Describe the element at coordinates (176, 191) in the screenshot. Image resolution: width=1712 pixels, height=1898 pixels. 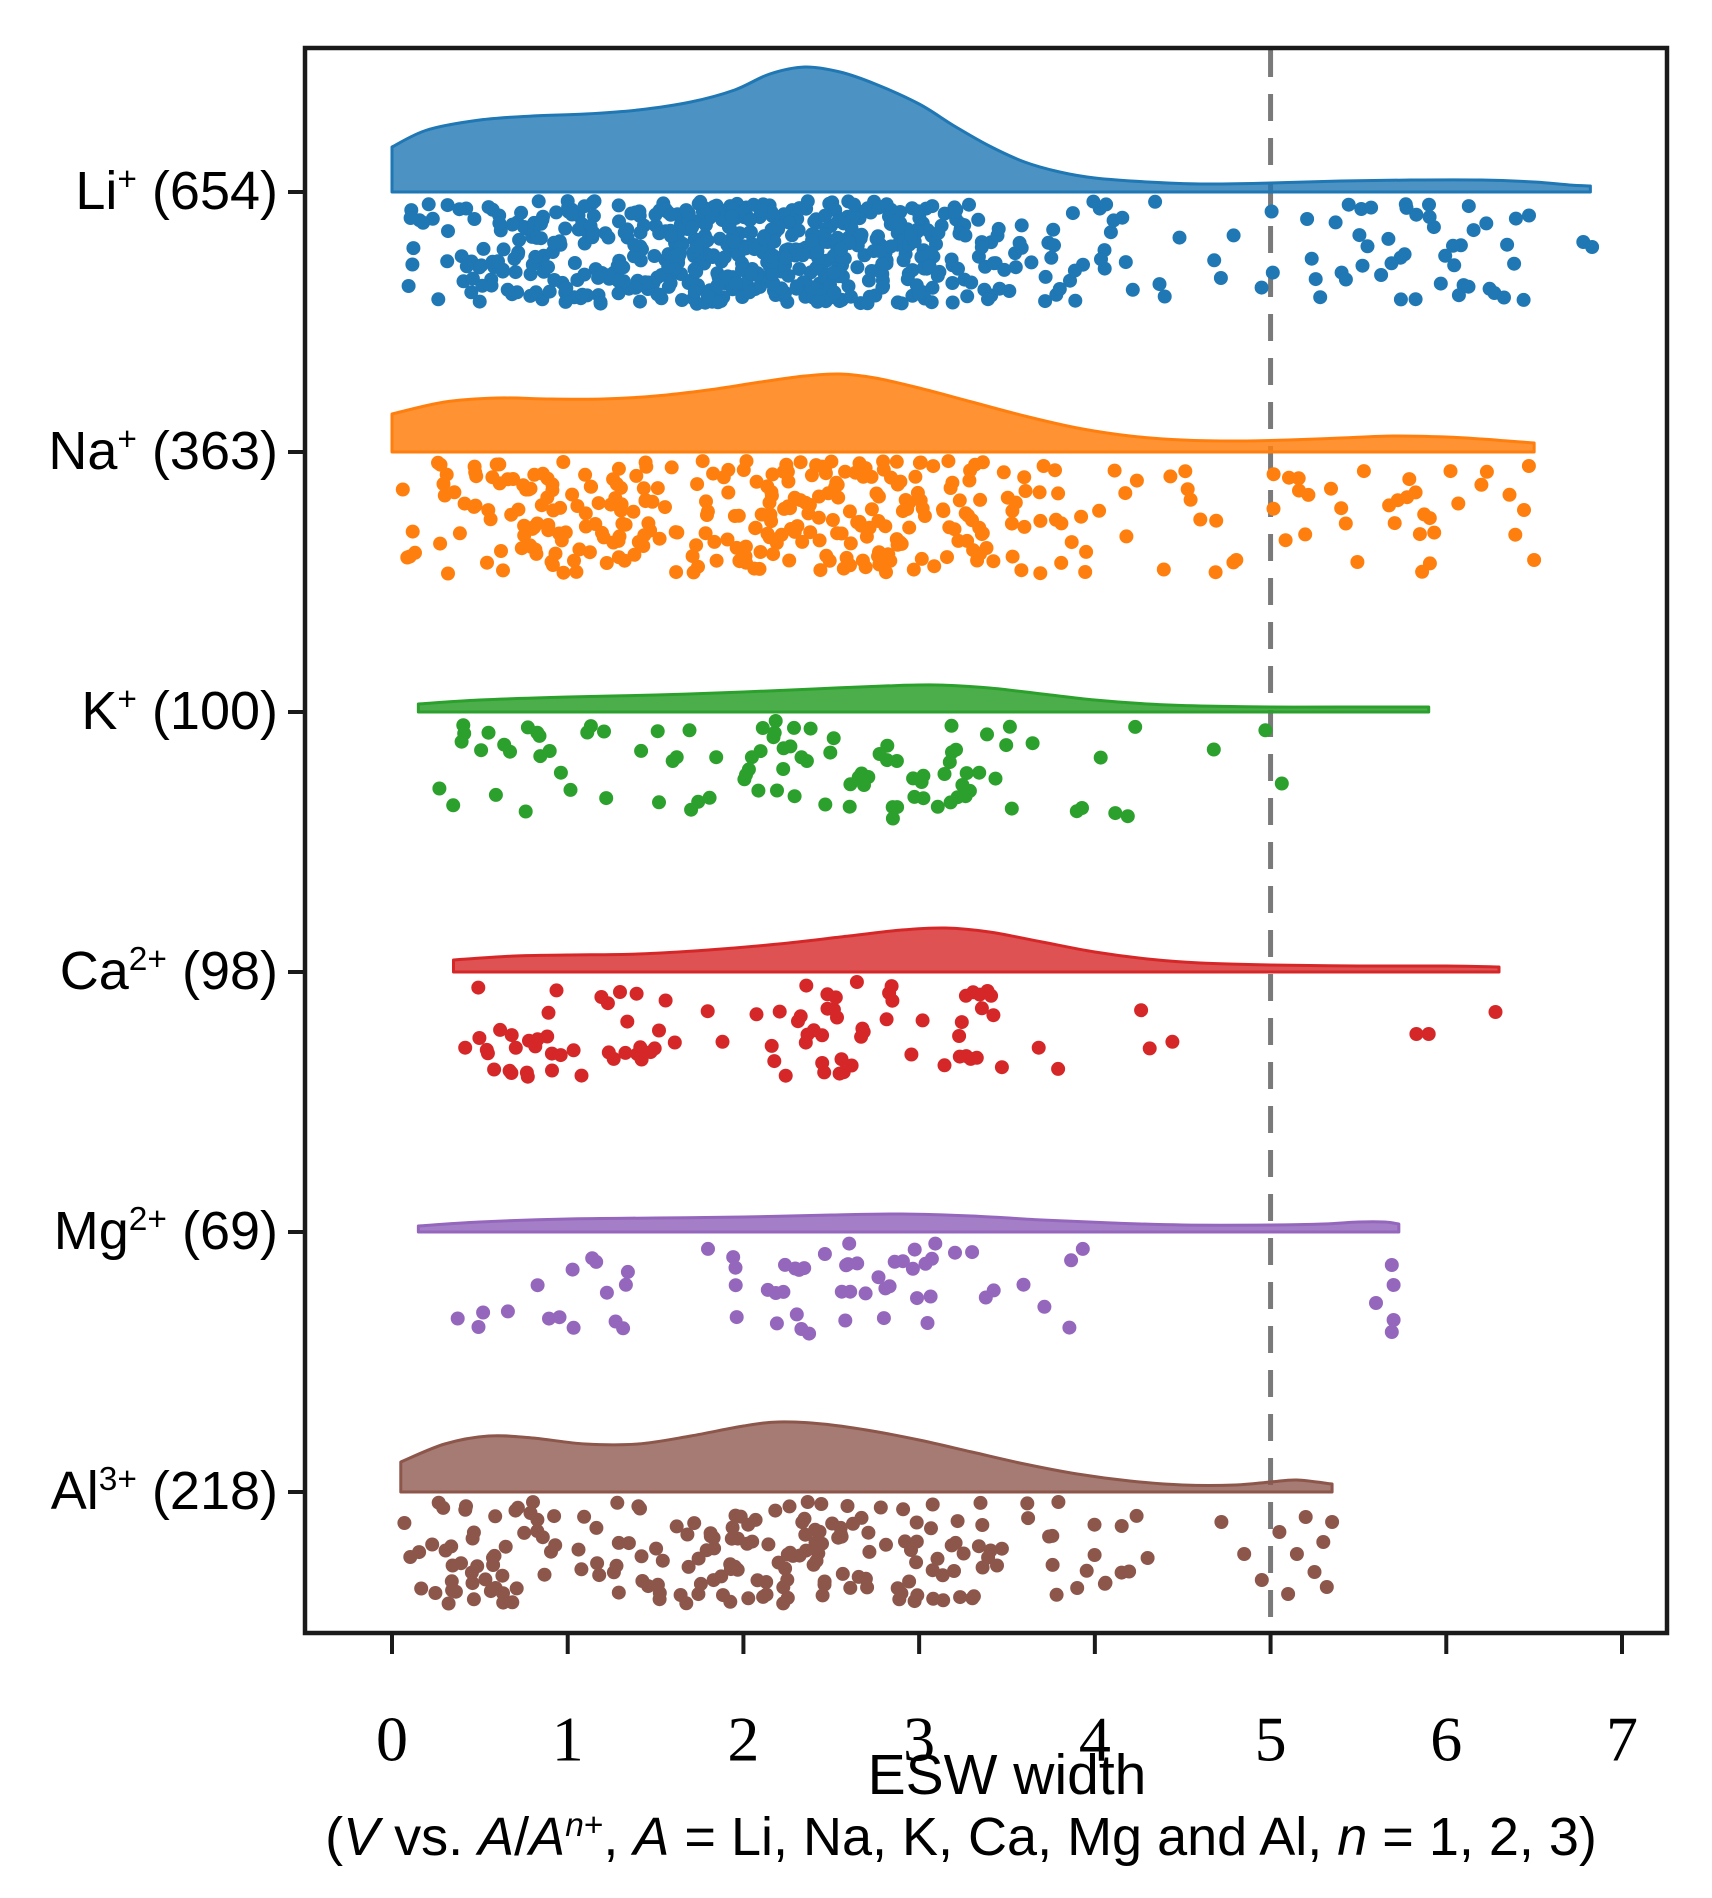
I see `category-label-li: Li+ (654)` at that location.